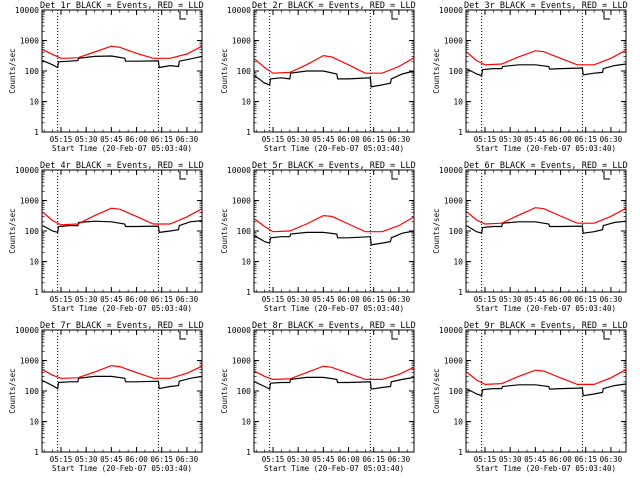  Describe the element at coordinates (122, 6) in the screenshot. I see `plot-title: Det 1r BLACK = Events, RED = LLD` at that location.